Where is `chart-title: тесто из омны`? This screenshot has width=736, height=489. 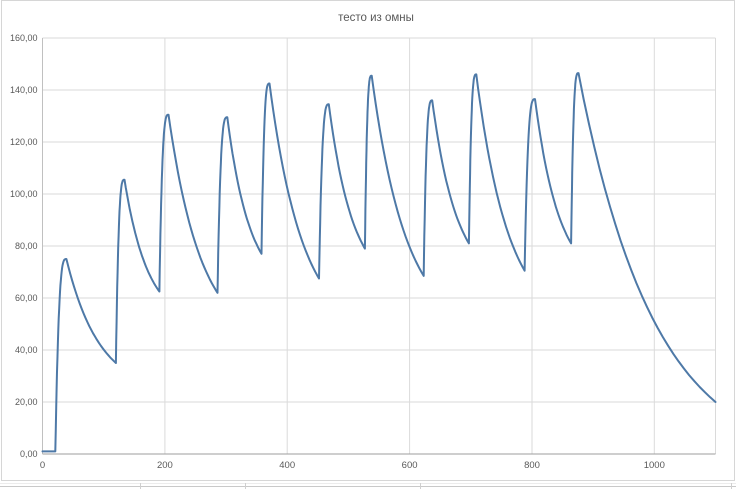
chart-title: тесто из омны is located at coordinates (376, 18).